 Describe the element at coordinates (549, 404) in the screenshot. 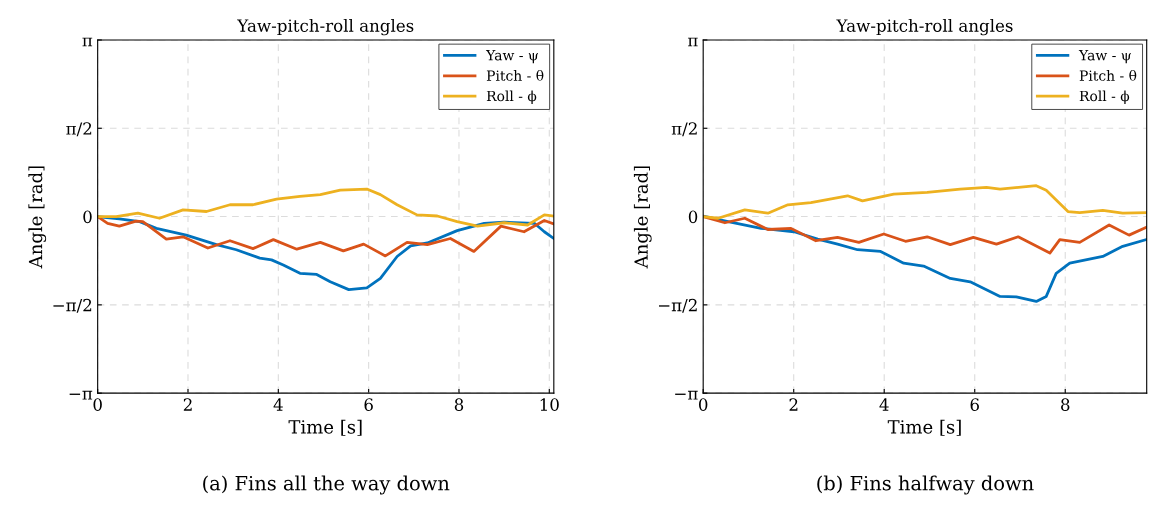

I see `x-tick-label: 10` at that location.